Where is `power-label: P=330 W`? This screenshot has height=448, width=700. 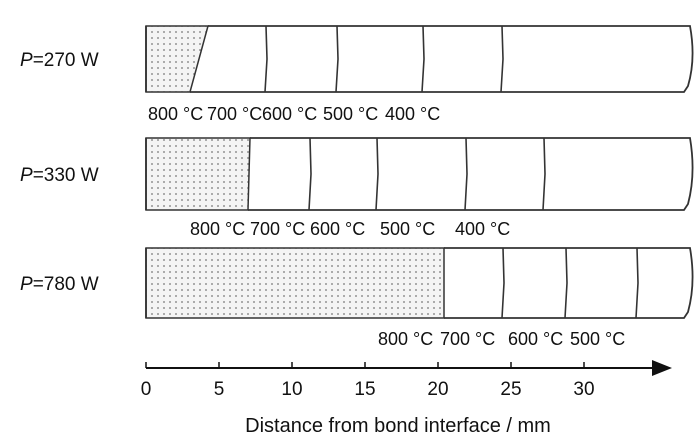
power-label: P=330 W is located at coordinates (59, 175).